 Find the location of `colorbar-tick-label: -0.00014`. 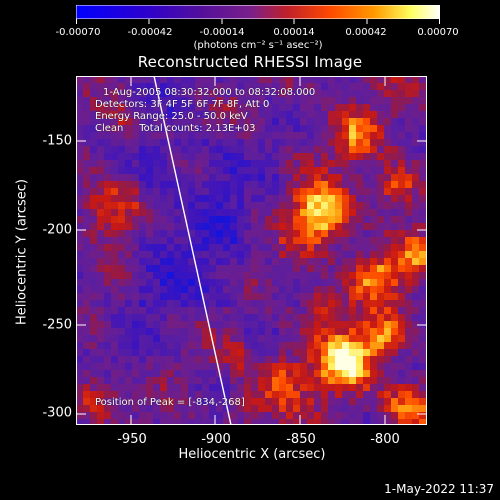

colorbar-tick-label: -0.00014 is located at coordinates (222, 32).